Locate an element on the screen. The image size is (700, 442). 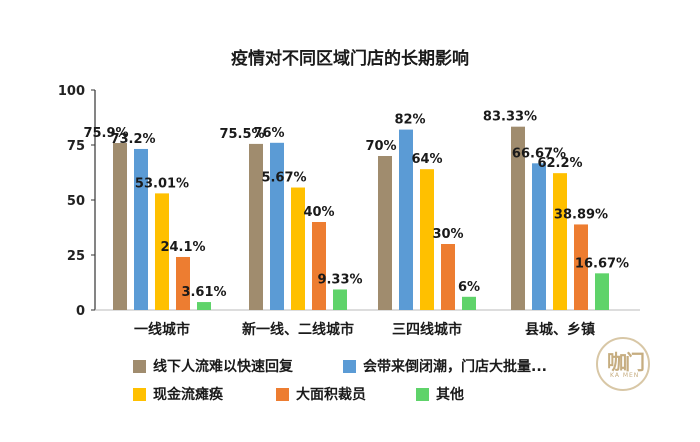
legend-item: 其他 is located at coordinates (440, 394).